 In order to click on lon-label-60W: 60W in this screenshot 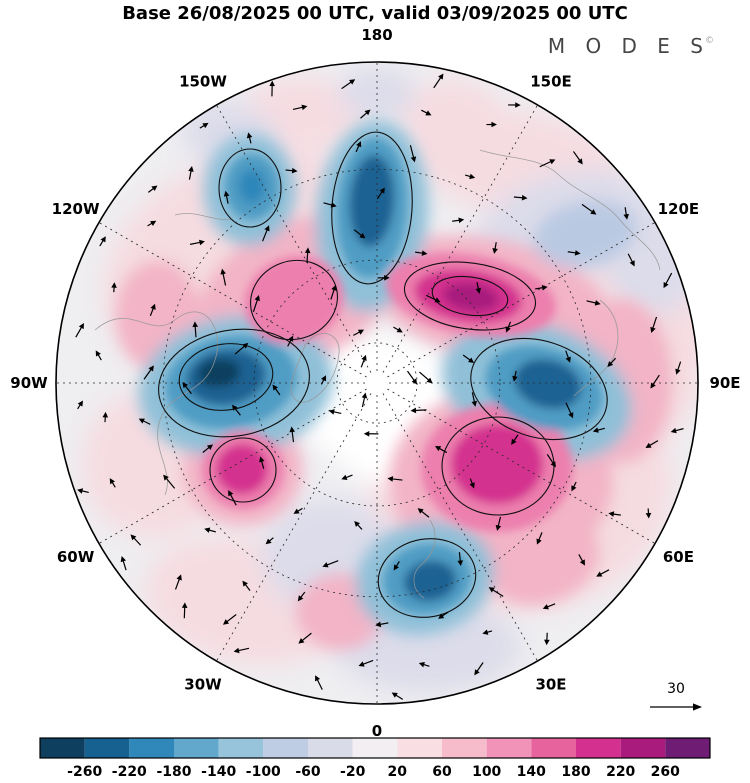, I will do `click(76, 557)`.